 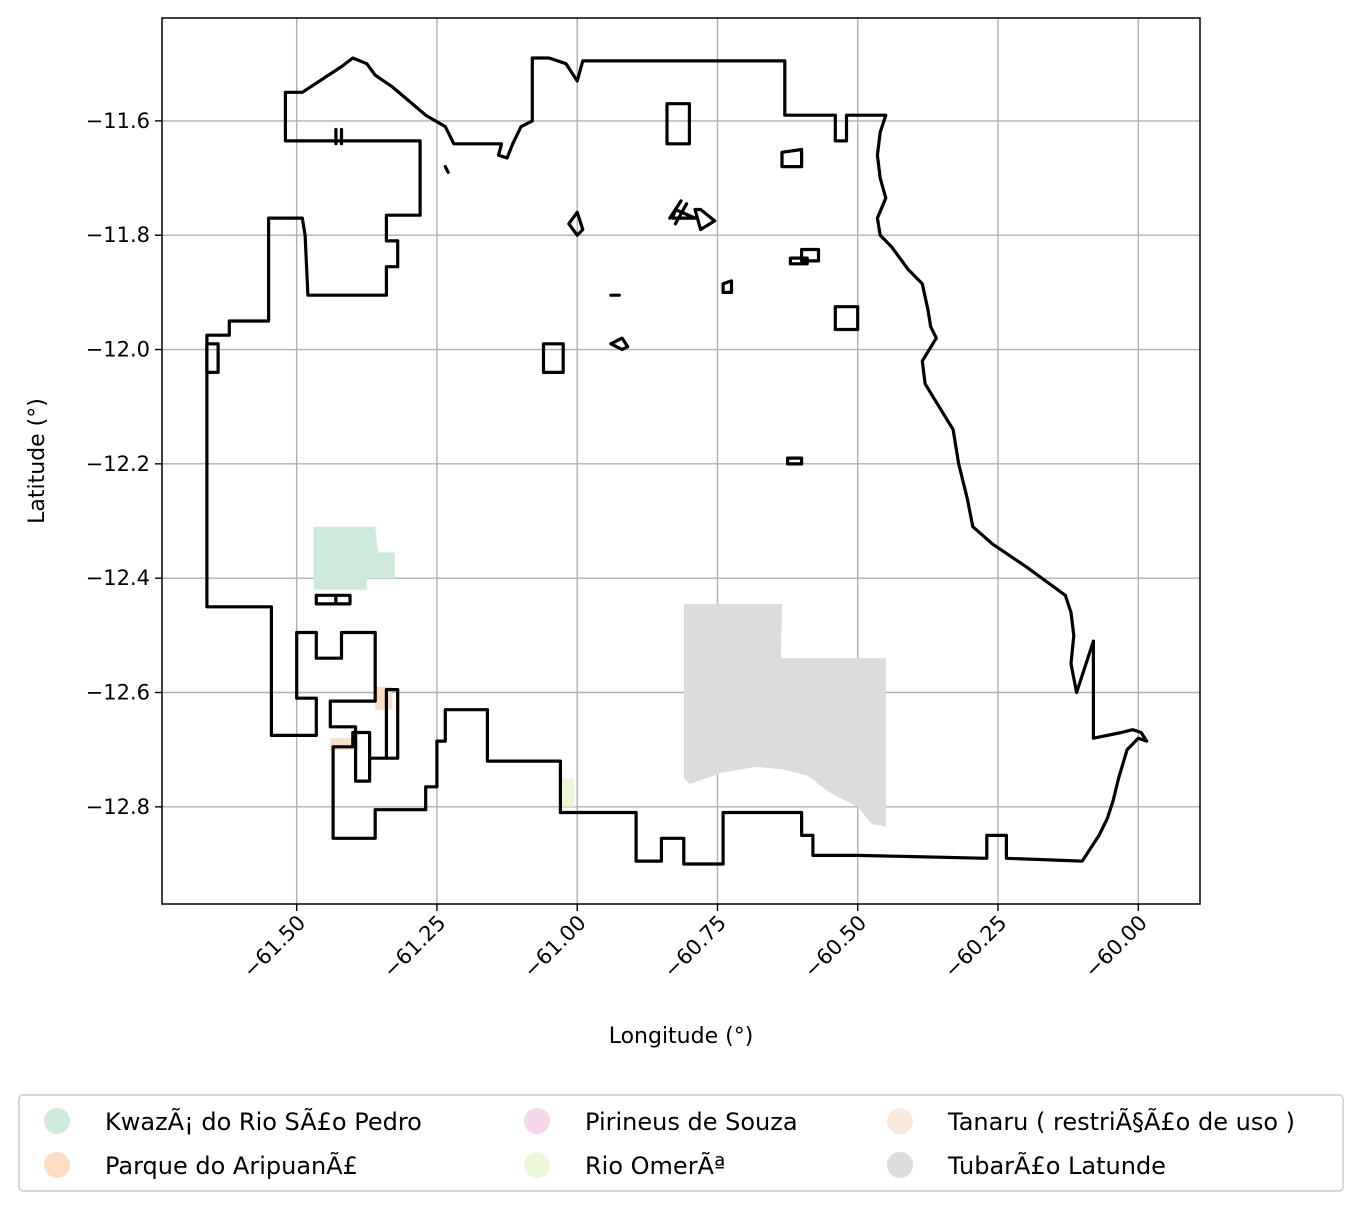 What do you see at coordinates (555, 947) in the screenshot?
I see `x-tick-label-2: −61.00` at bounding box center [555, 947].